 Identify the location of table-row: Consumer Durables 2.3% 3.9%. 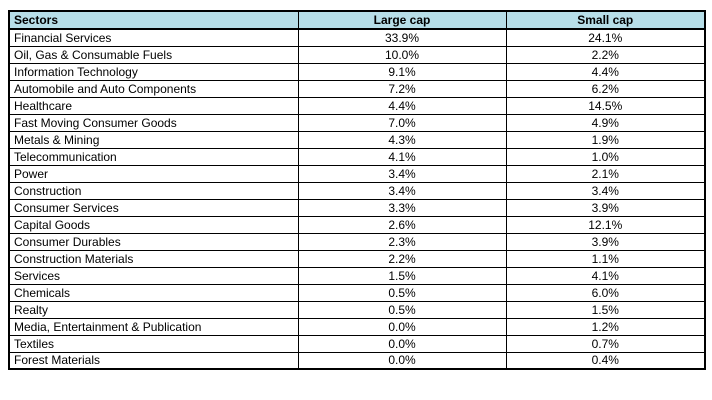
(357, 241).